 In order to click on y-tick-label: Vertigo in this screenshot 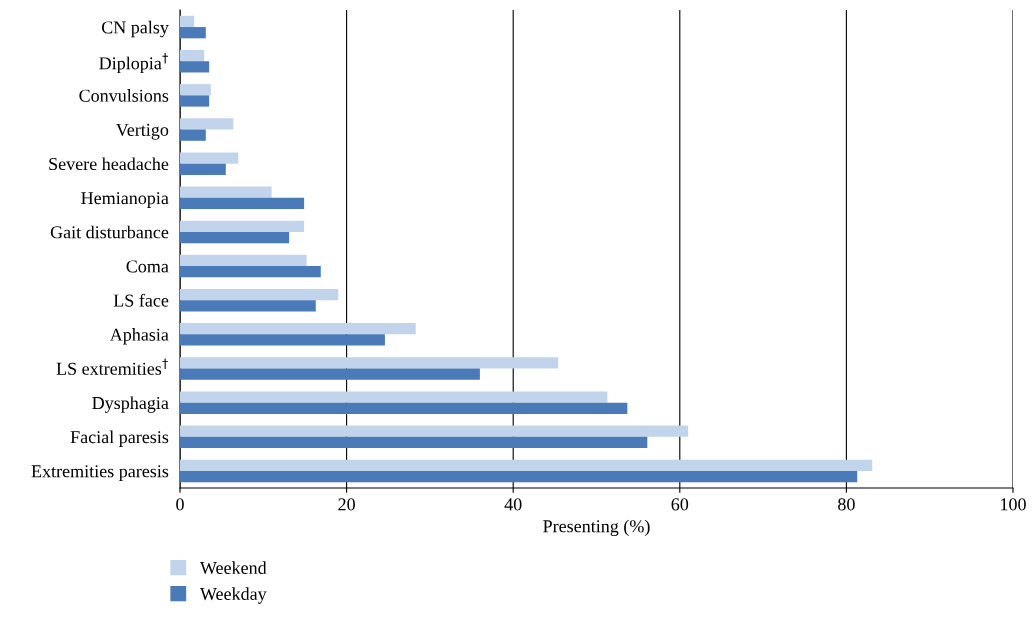, I will do `click(142, 131)`.